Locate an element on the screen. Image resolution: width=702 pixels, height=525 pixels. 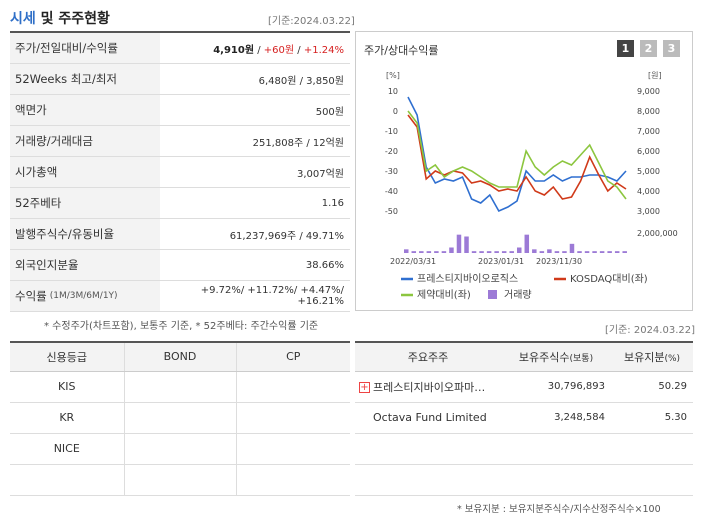
quote-row-par: 액면가 500원 is located at coordinates (180, 110).